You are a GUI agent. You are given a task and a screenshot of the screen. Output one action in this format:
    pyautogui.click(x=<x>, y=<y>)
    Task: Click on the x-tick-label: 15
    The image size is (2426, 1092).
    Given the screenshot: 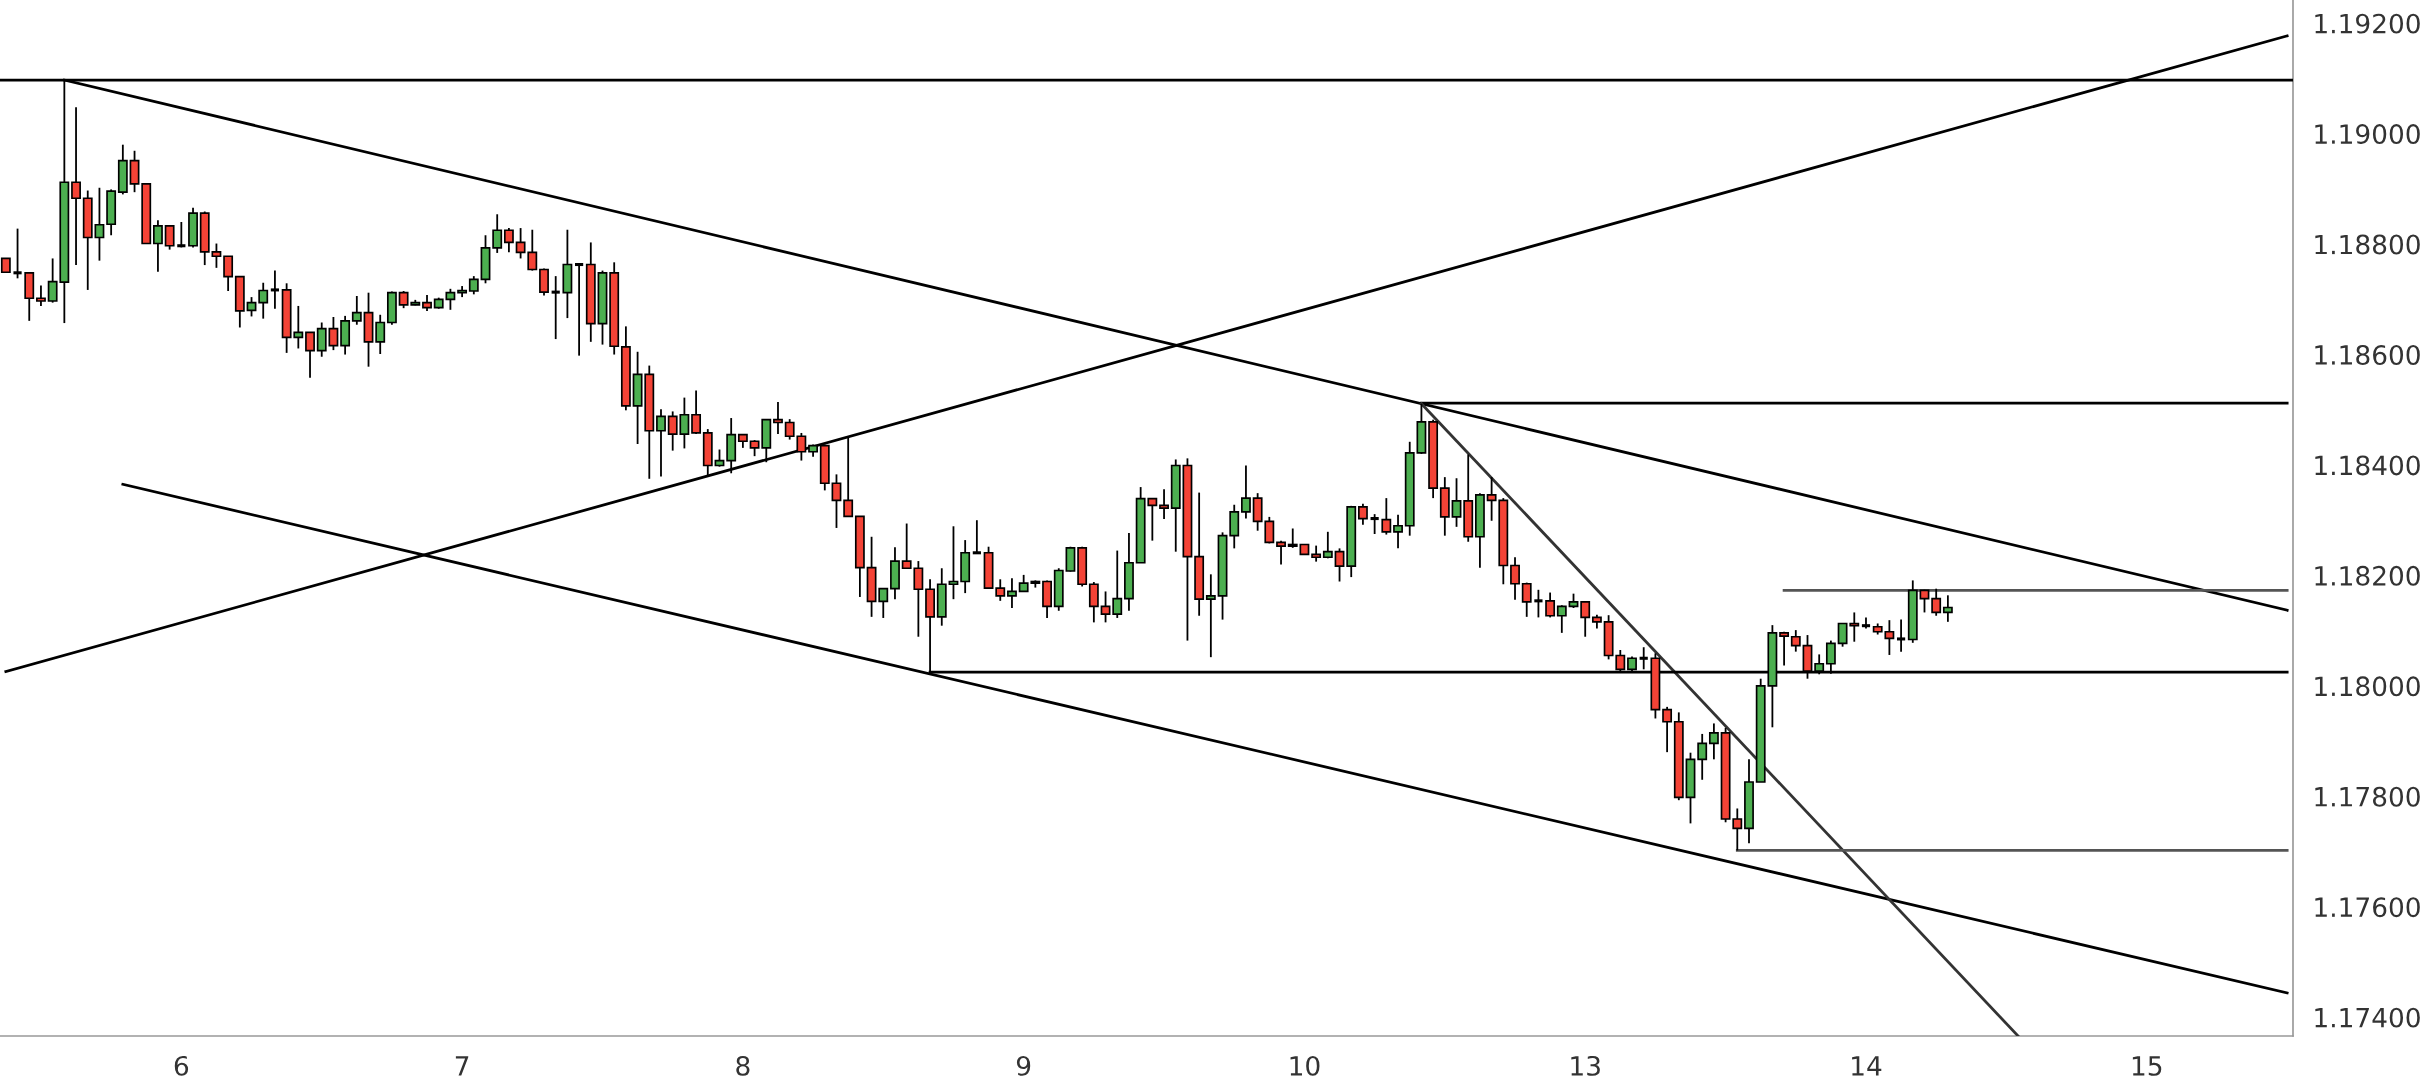 What is the action you would take?
    pyautogui.click(x=2147, y=1066)
    